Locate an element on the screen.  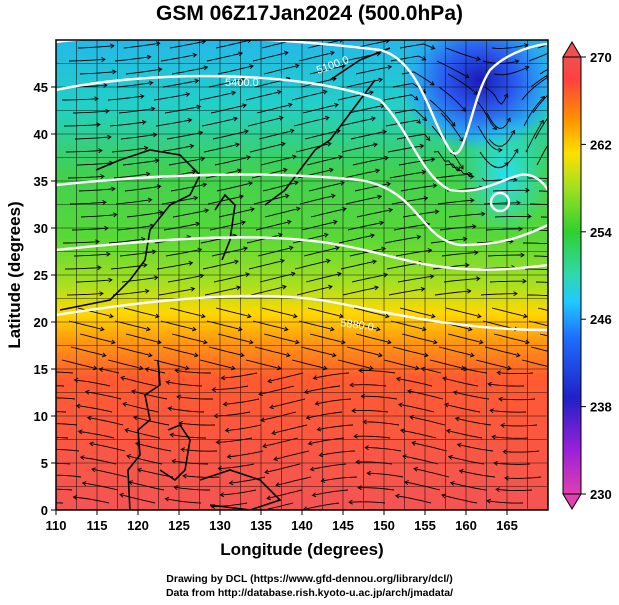
colorbar-tick-label: 246 is located at coordinates (601, 319).